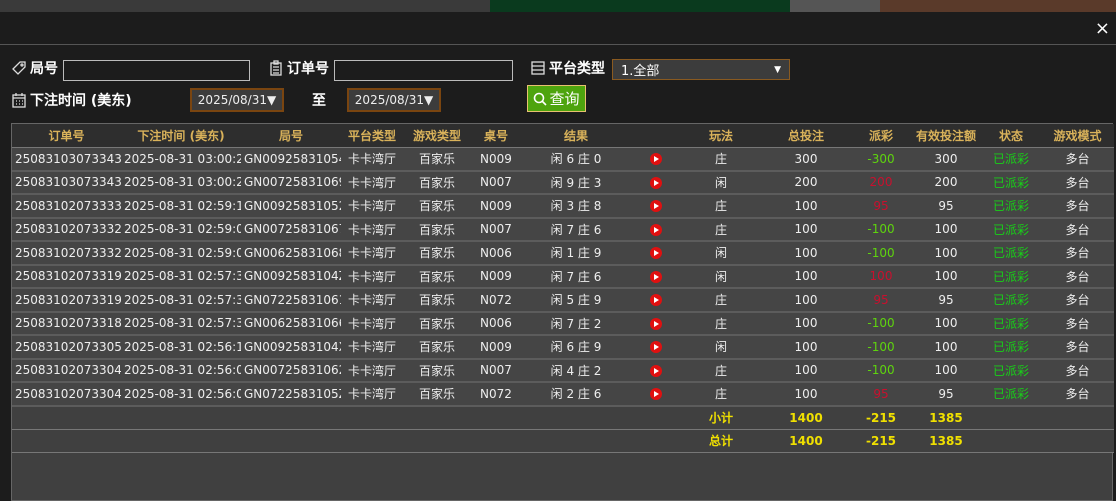 This screenshot has width=1116, height=501. I want to click on order-id-cell: 250831020733055, so click(66, 347).